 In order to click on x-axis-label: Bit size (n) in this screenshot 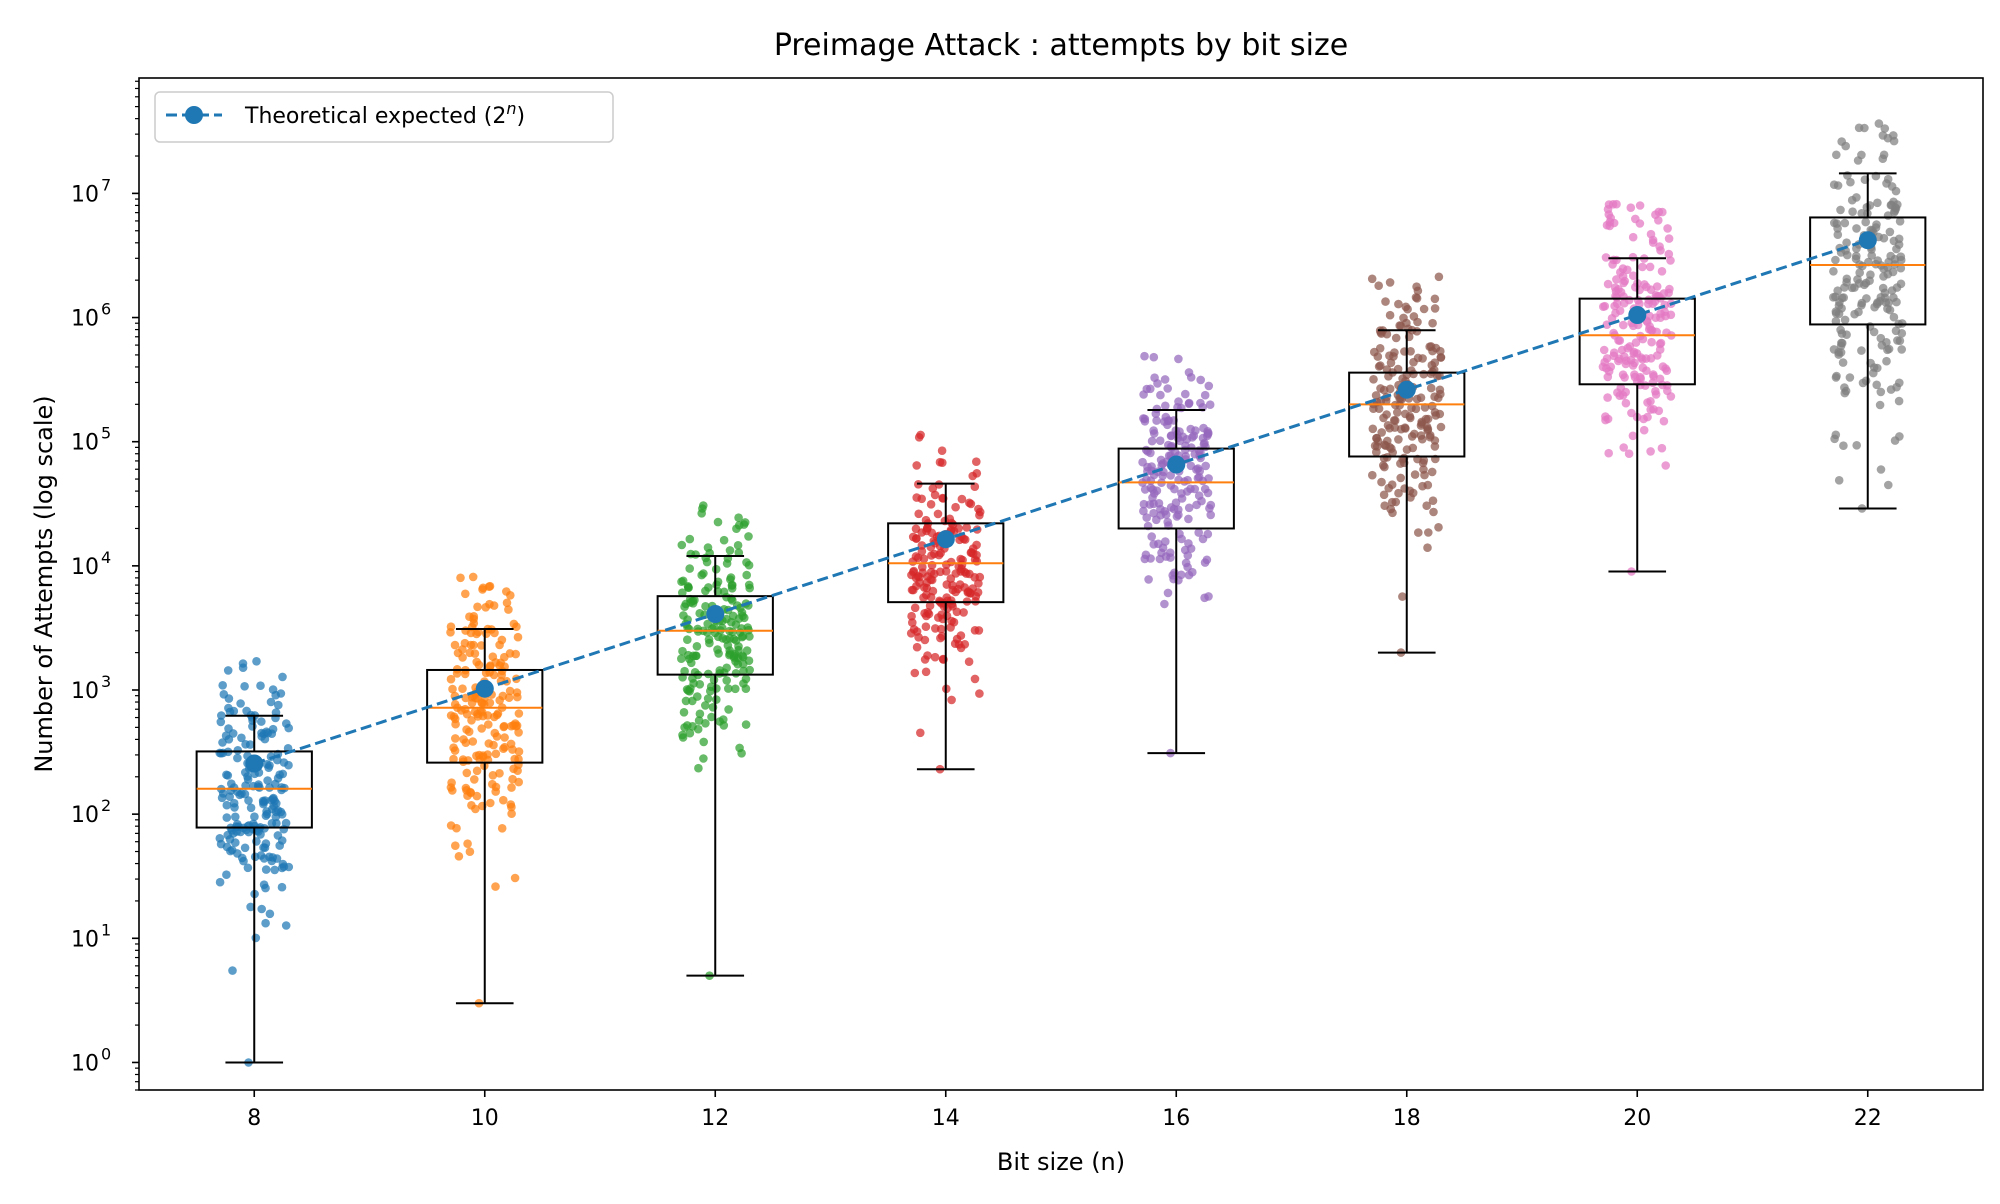, I will do `click(1061, 1162)`.